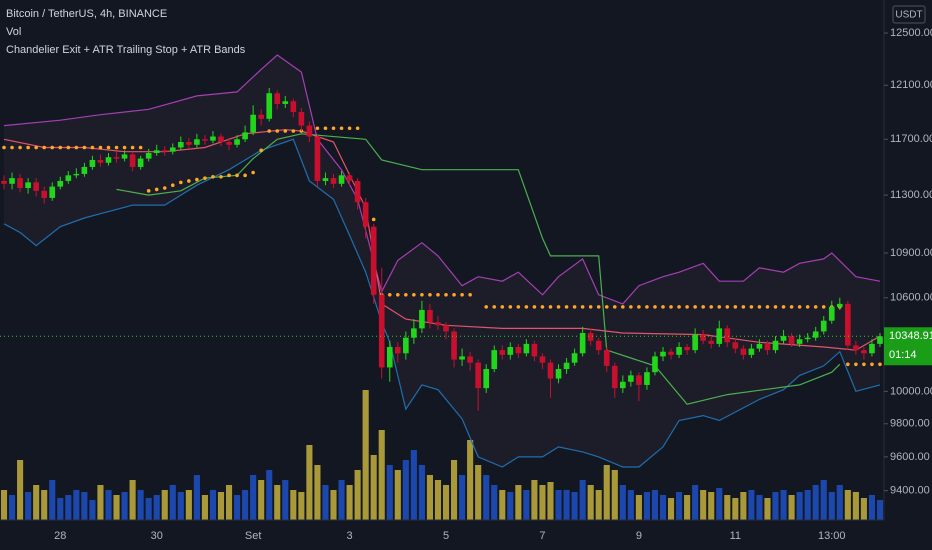  Describe the element at coordinates (639, 536) in the screenshot. I see `x-tick-label: 9` at that location.